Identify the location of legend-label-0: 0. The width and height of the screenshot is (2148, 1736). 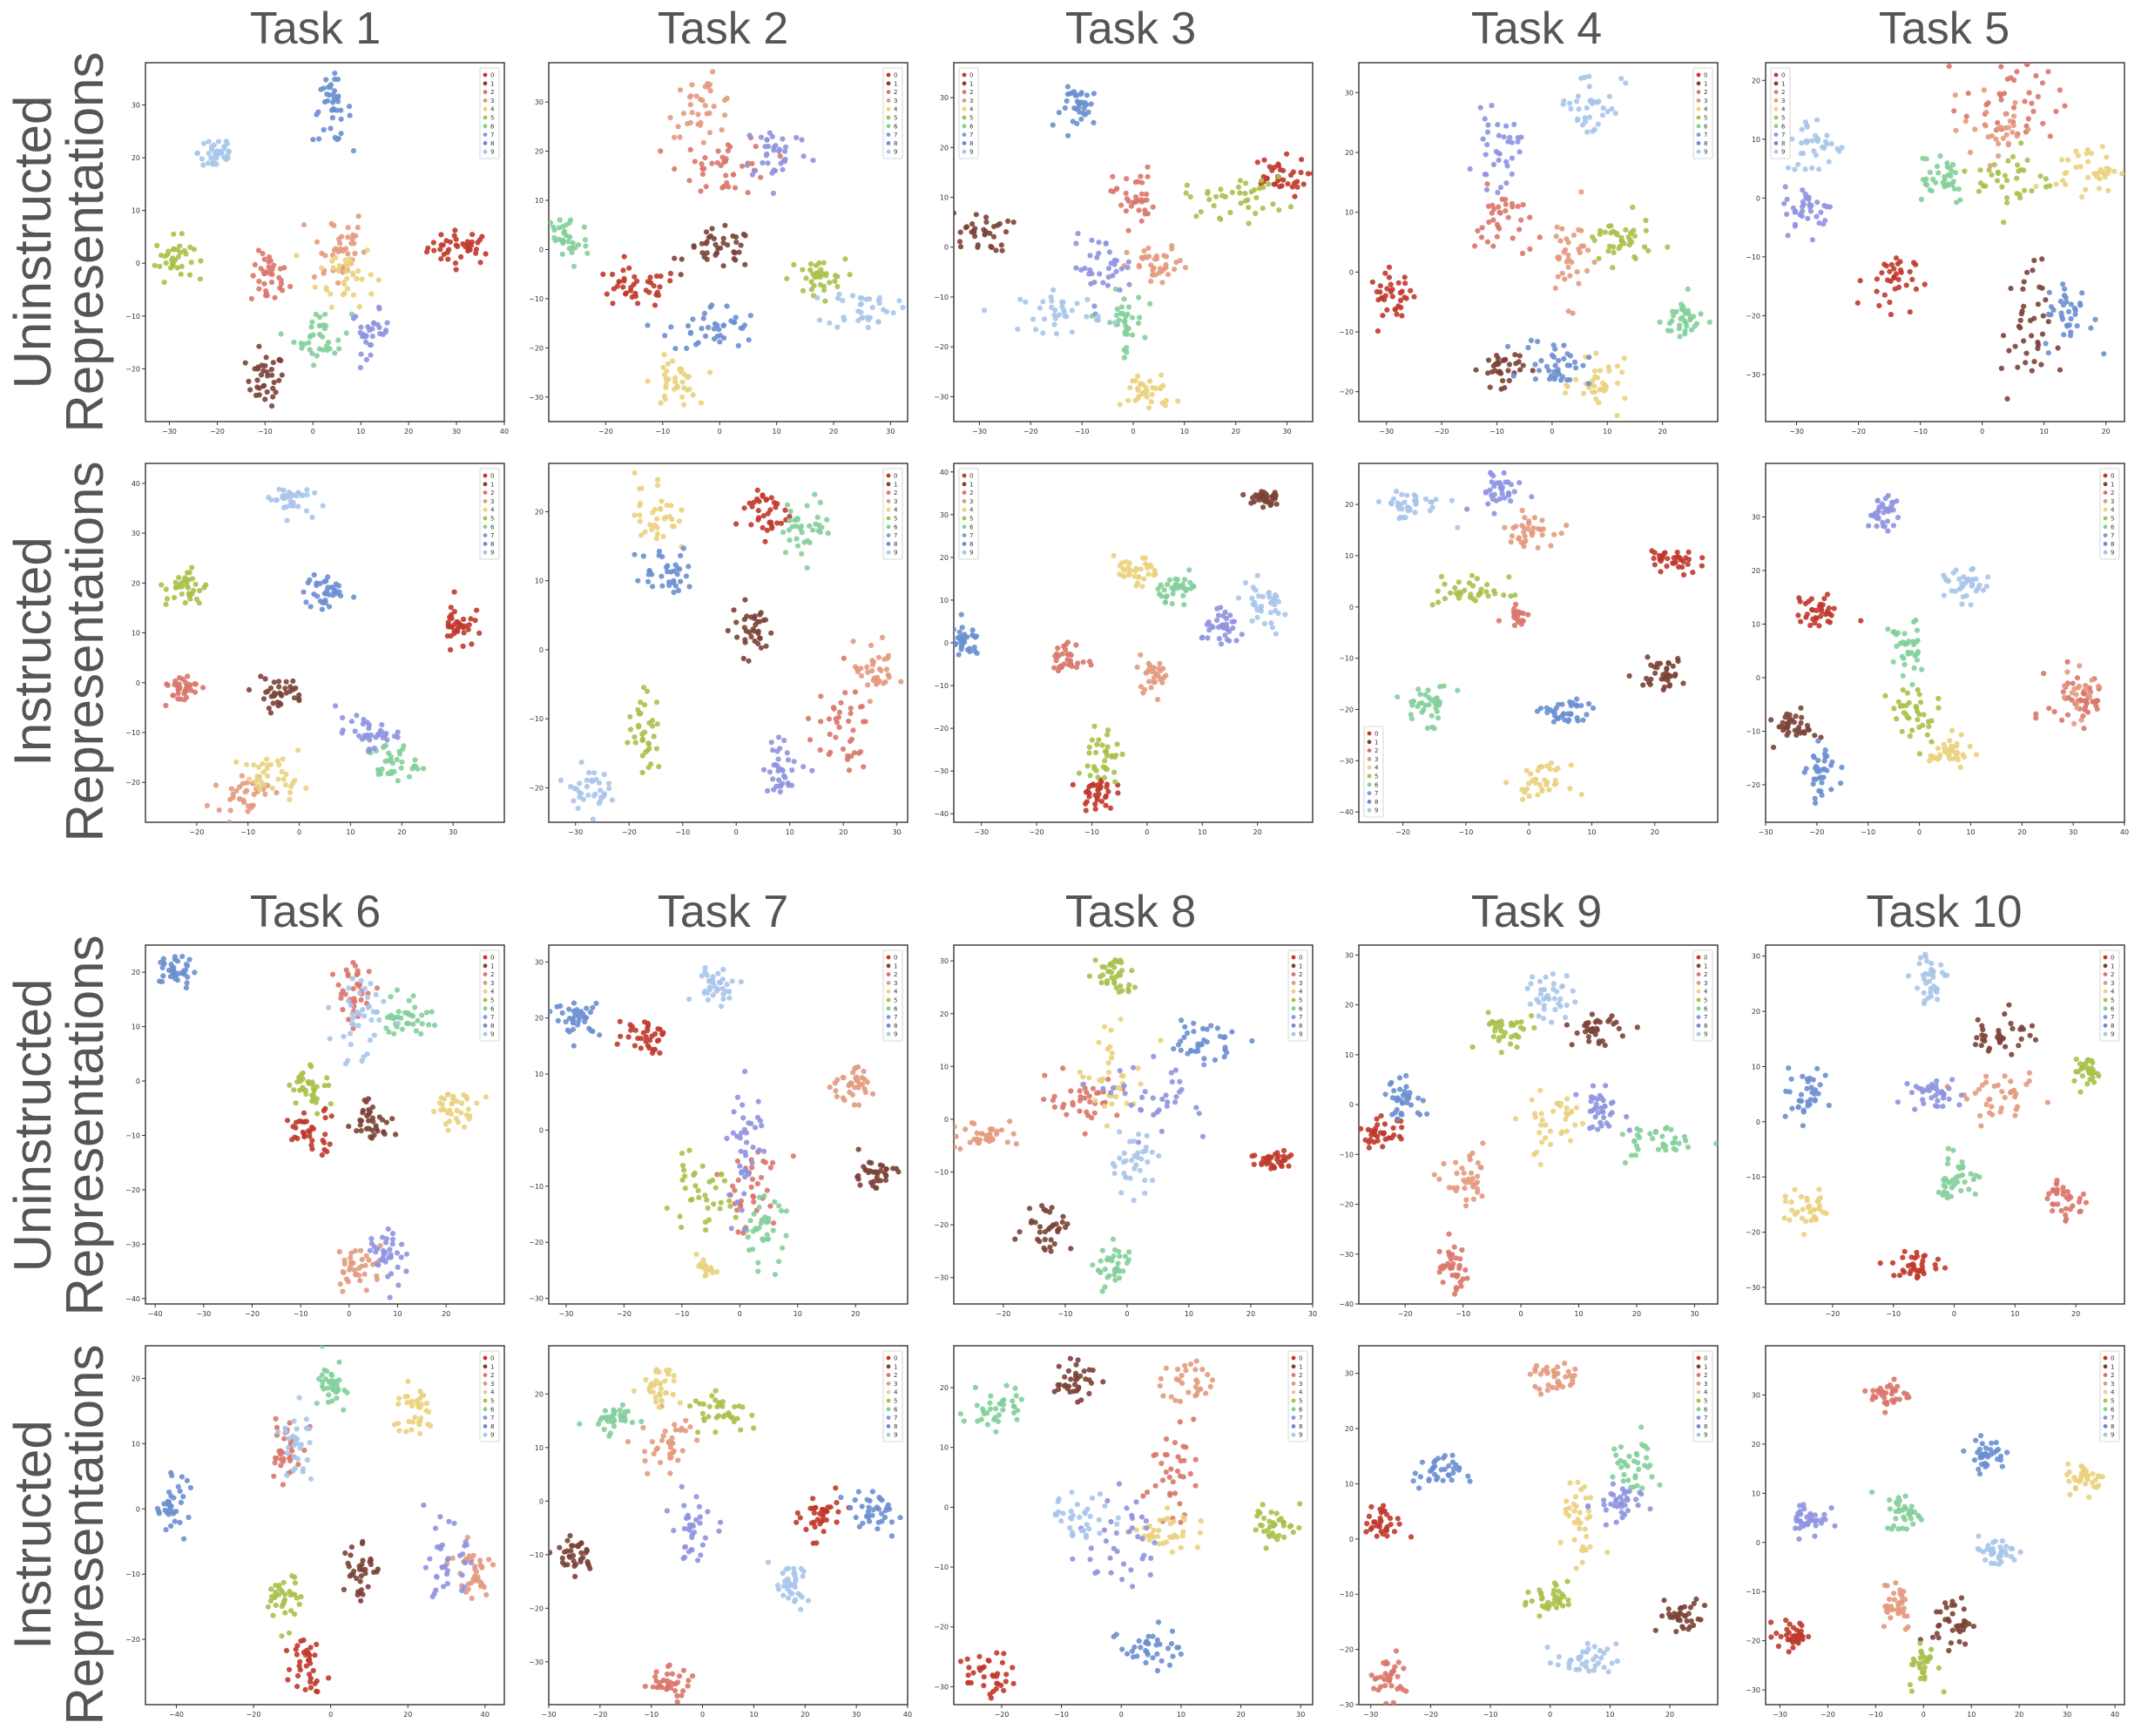
(896, 75).